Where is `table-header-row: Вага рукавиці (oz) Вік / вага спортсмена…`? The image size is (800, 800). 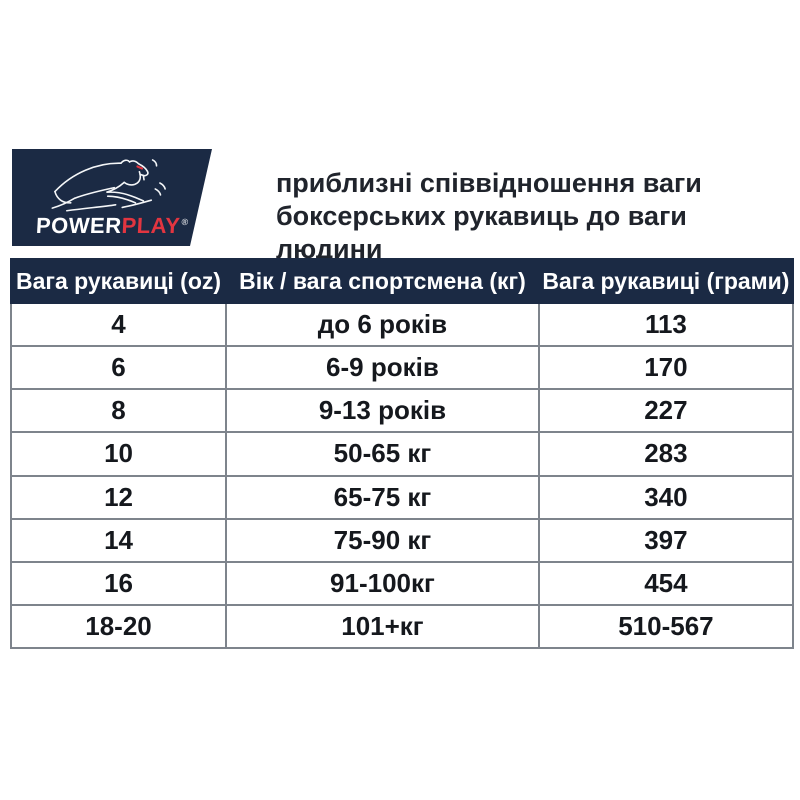 table-header-row: Вага рукавиці (oz) Вік / вага спортсмена… is located at coordinates (402, 281).